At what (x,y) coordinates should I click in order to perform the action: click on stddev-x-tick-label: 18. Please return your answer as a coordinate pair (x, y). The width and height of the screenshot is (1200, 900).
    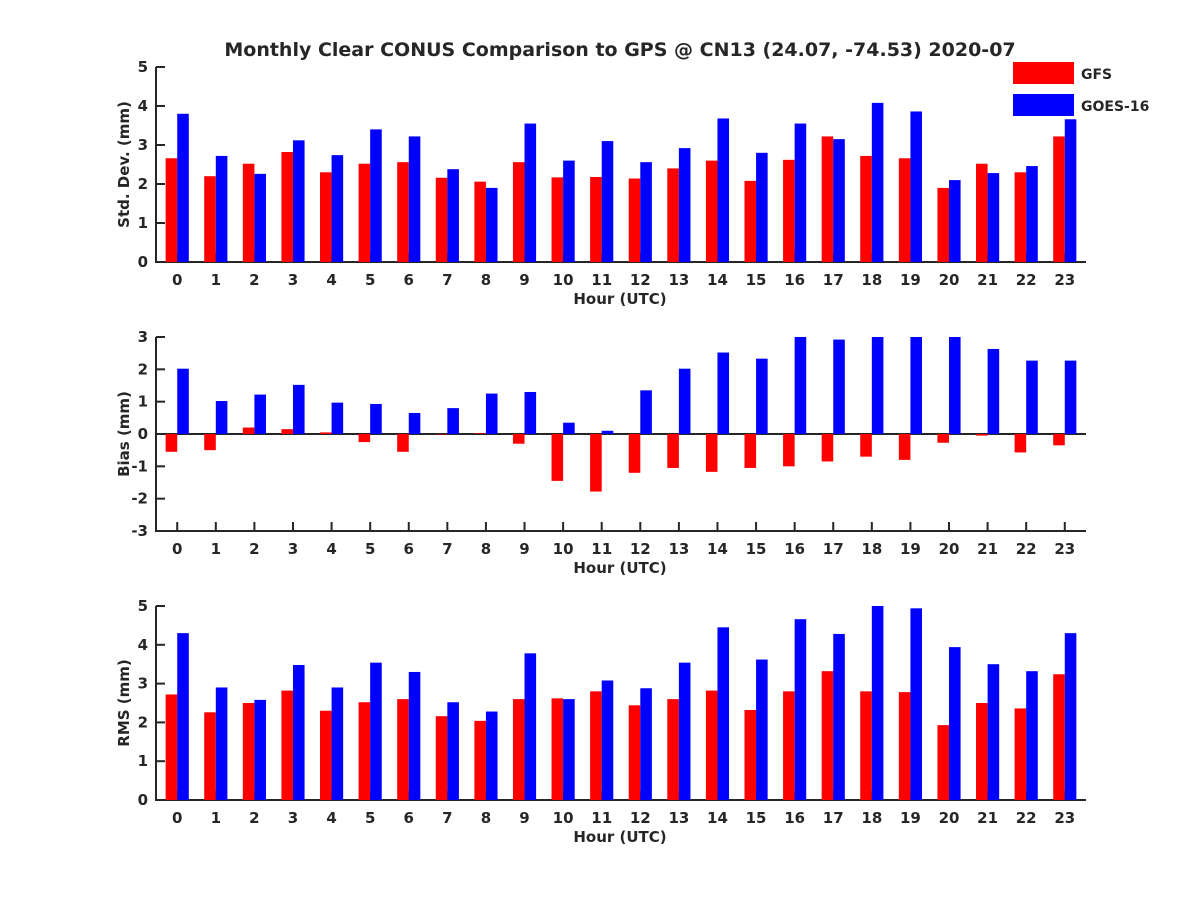
    Looking at the image, I should click on (871, 280).